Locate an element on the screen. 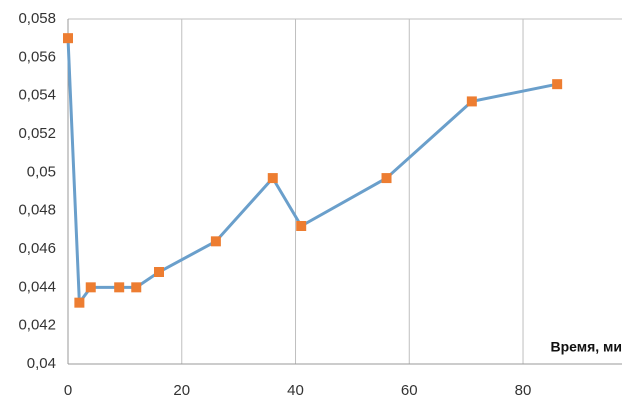  y-tick-label: 0,056 is located at coordinates (37, 56).